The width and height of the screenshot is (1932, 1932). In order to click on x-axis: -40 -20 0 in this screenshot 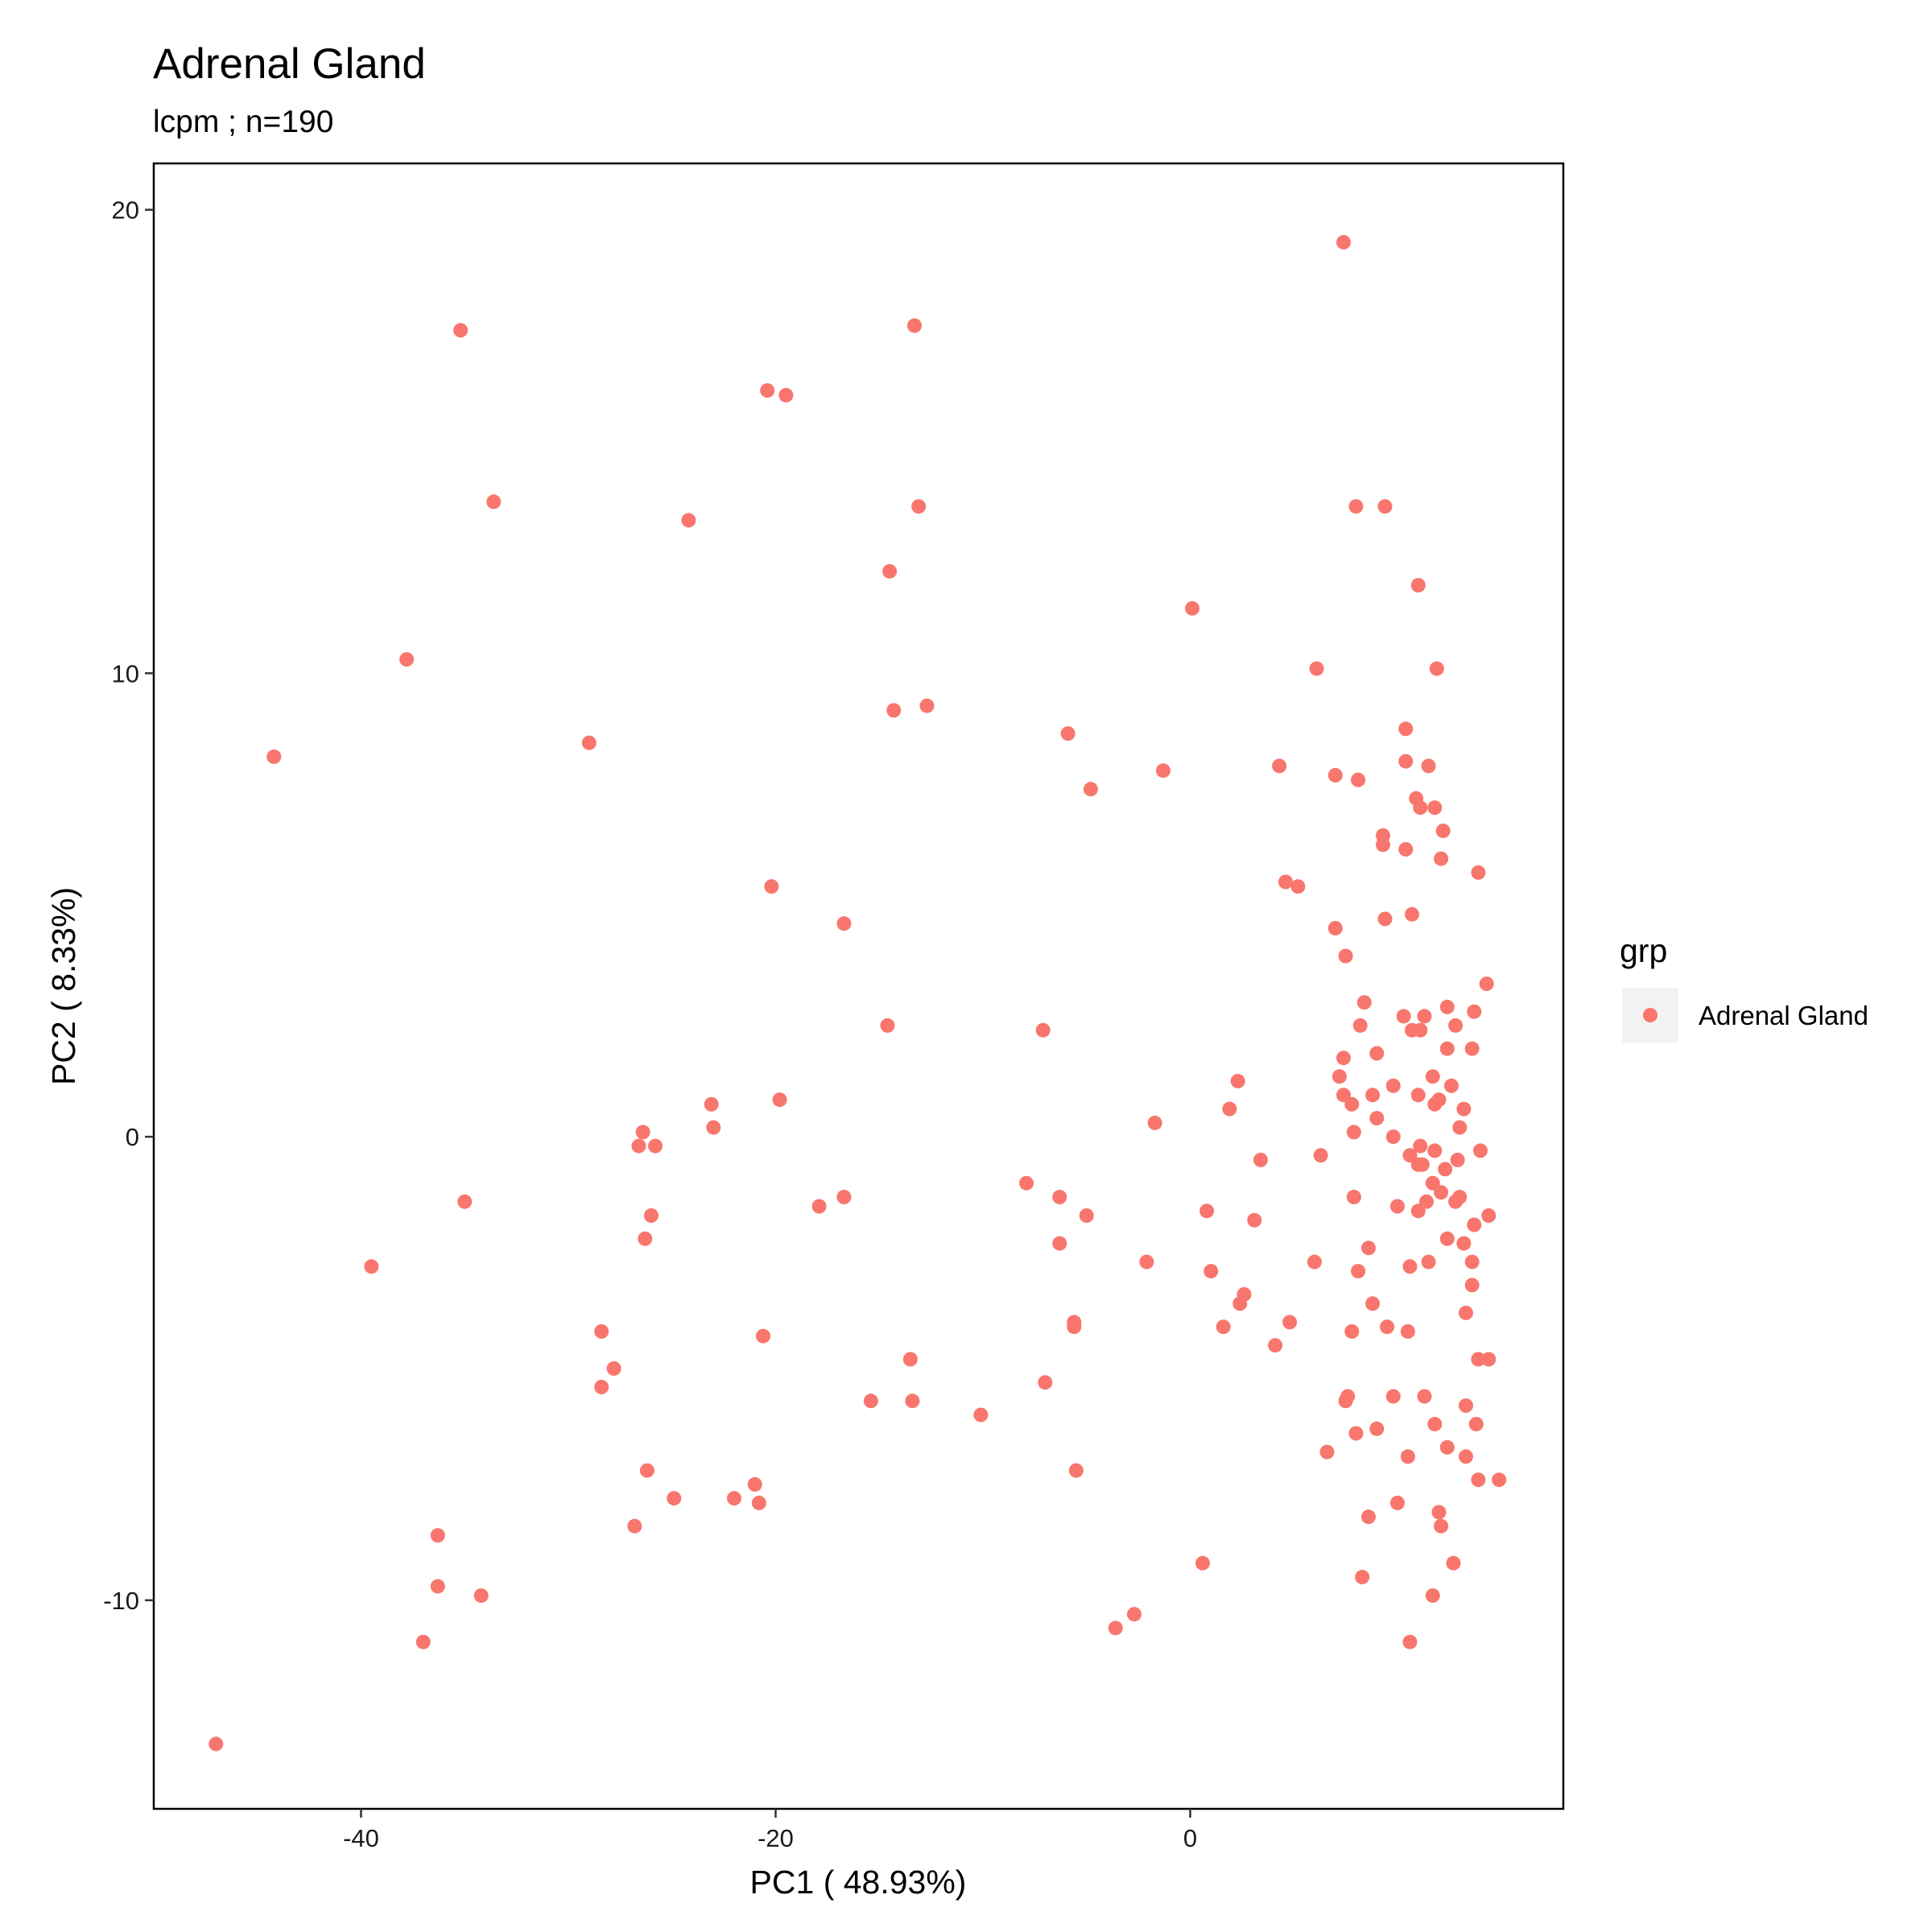, I will do `click(770, 1830)`.